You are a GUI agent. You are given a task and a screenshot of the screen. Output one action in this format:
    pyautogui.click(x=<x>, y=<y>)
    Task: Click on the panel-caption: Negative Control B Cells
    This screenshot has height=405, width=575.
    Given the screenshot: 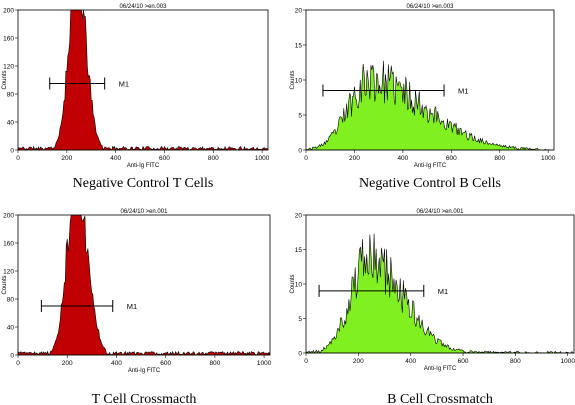 What is the action you would take?
    pyautogui.click(x=430, y=183)
    